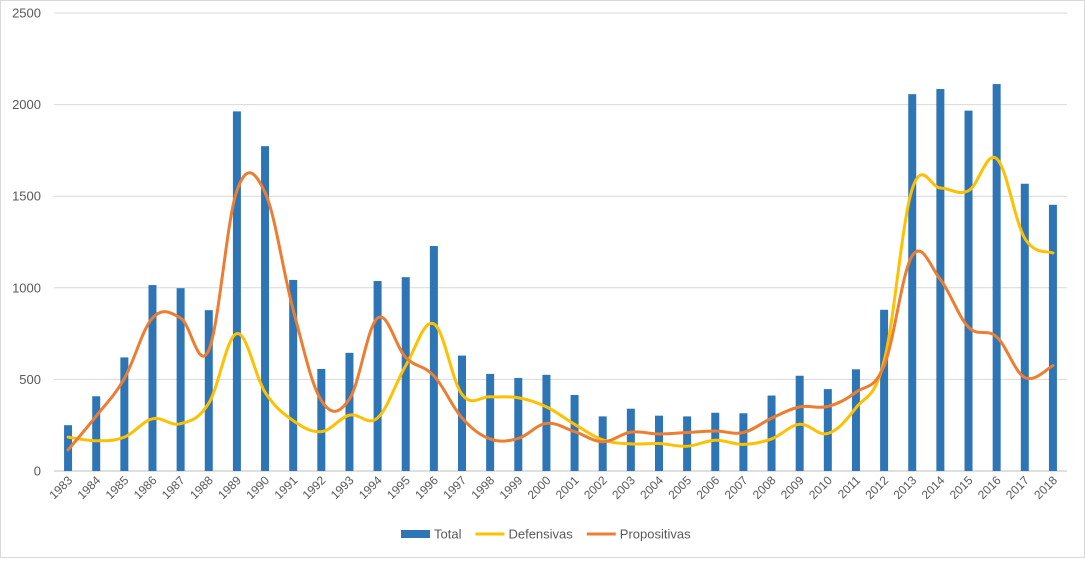  Describe the element at coordinates (26, 287) in the screenshot. I see `y-tick-label: 1000` at that location.